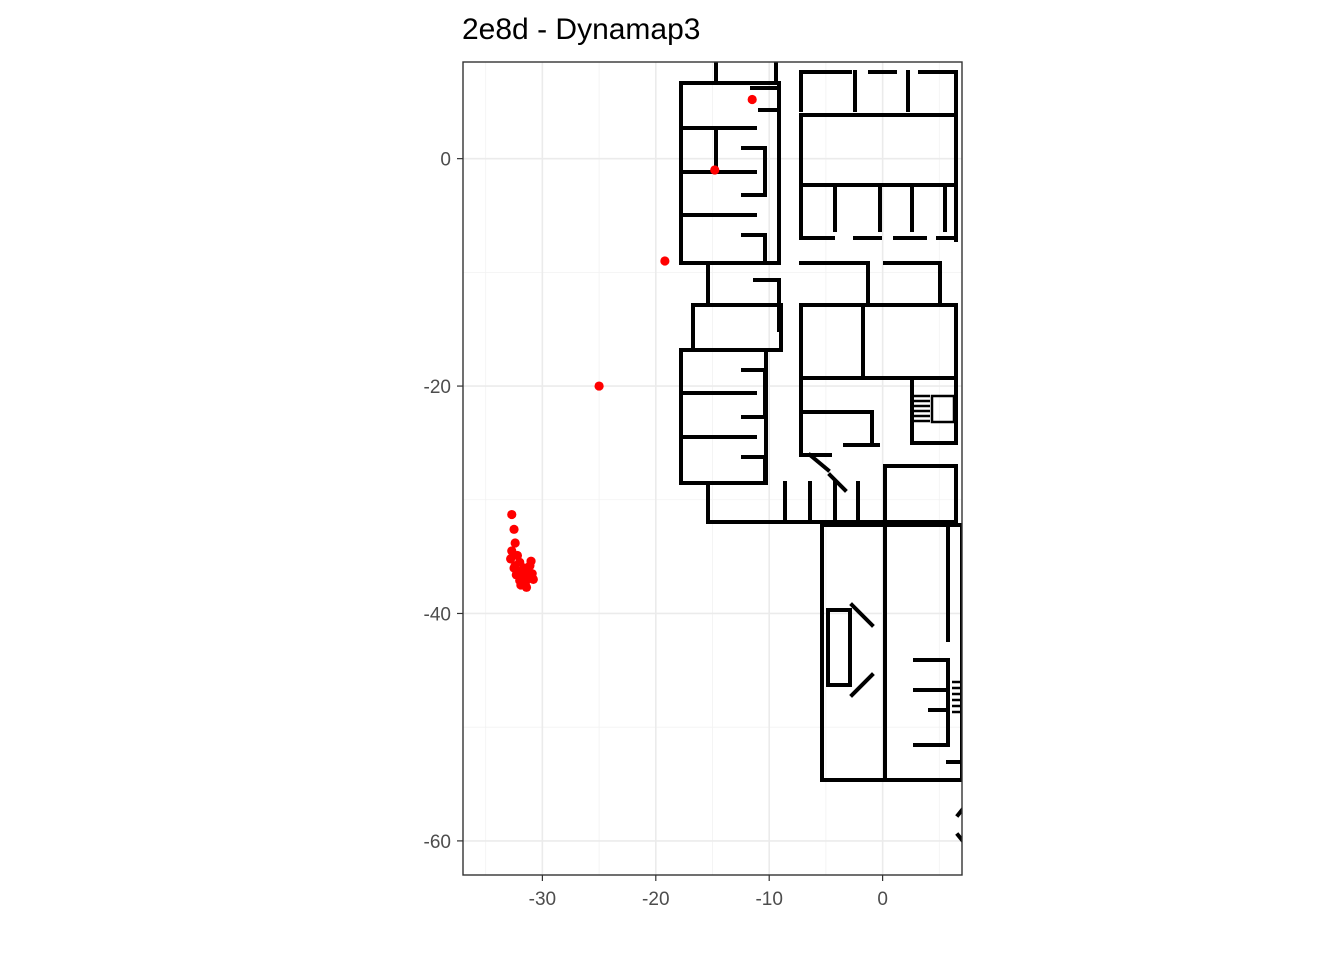 The width and height of the screenshot is (1344, 960). Describe the element at coordinates (768, 899) in the screenshot. I see `x-tick-label: -10` at that location.